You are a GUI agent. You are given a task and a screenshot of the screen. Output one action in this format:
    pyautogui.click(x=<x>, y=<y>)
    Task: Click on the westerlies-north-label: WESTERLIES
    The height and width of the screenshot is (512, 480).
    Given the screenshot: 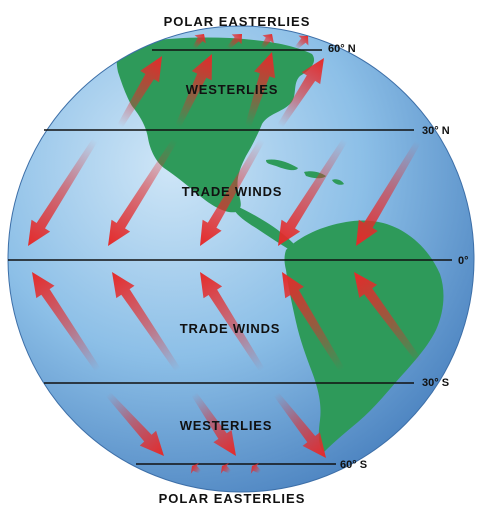 What is the action you would take?
    pyautogui.click(x=232, y=89)
    